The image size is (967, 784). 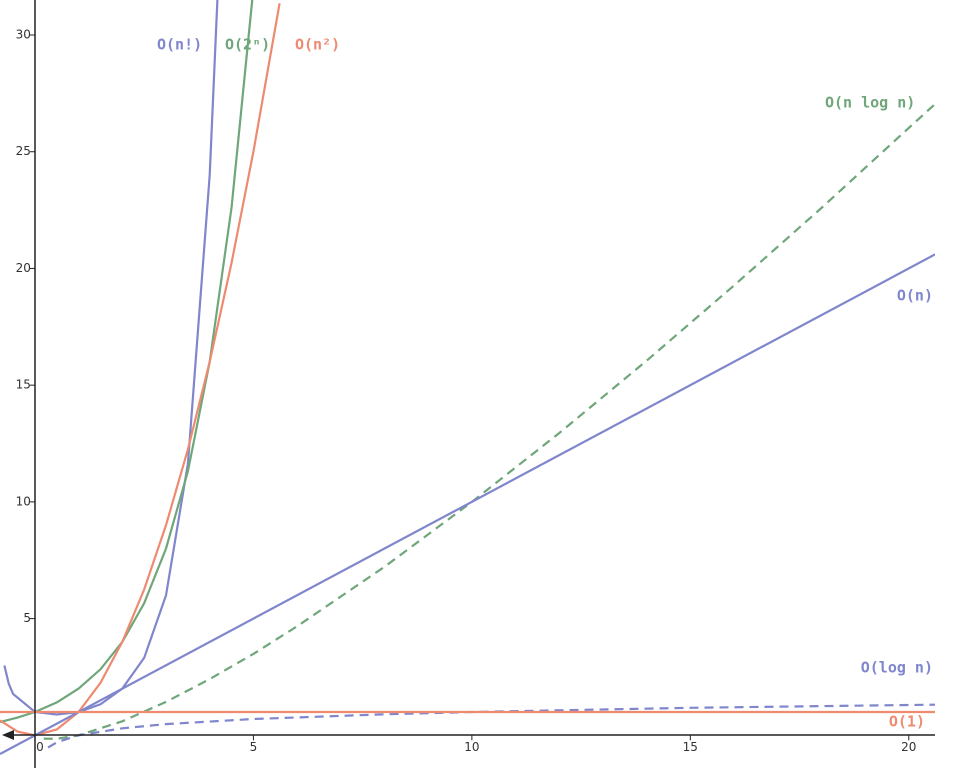 I want to click on y-tick-label: 15, so click(x=23, y=385).